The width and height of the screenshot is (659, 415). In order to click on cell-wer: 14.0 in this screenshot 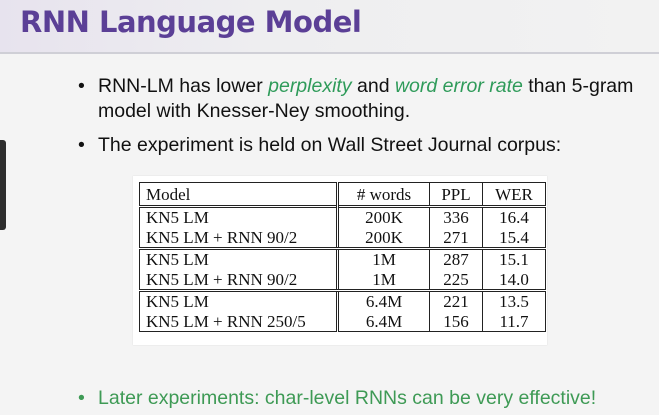, I will do `click(514, 280)`.